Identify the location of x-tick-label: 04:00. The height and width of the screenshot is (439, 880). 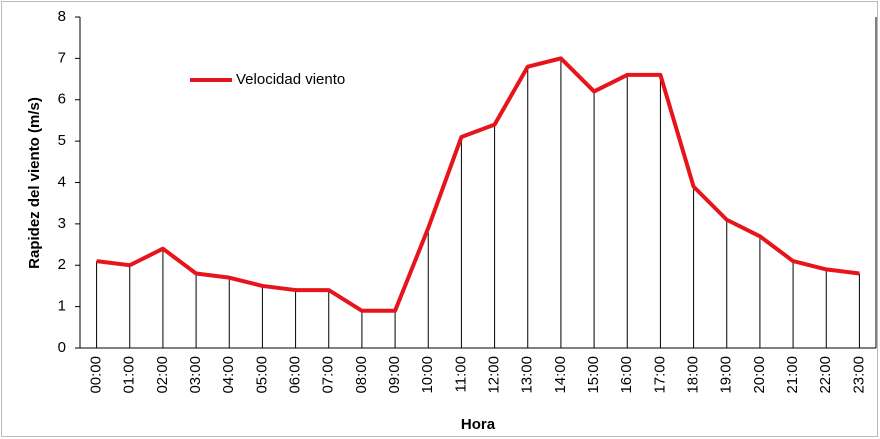
(228, 375).